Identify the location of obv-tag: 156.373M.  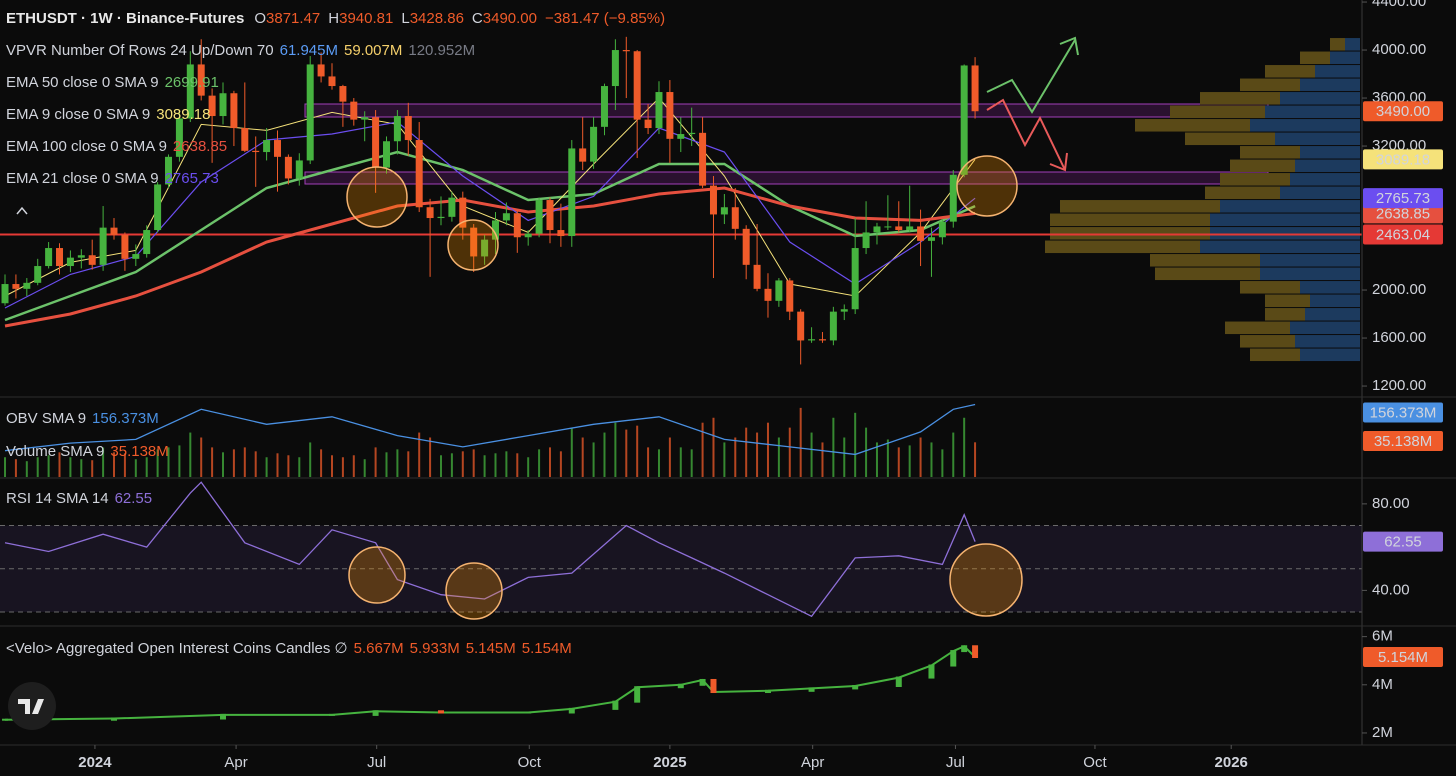
(1403, 412).